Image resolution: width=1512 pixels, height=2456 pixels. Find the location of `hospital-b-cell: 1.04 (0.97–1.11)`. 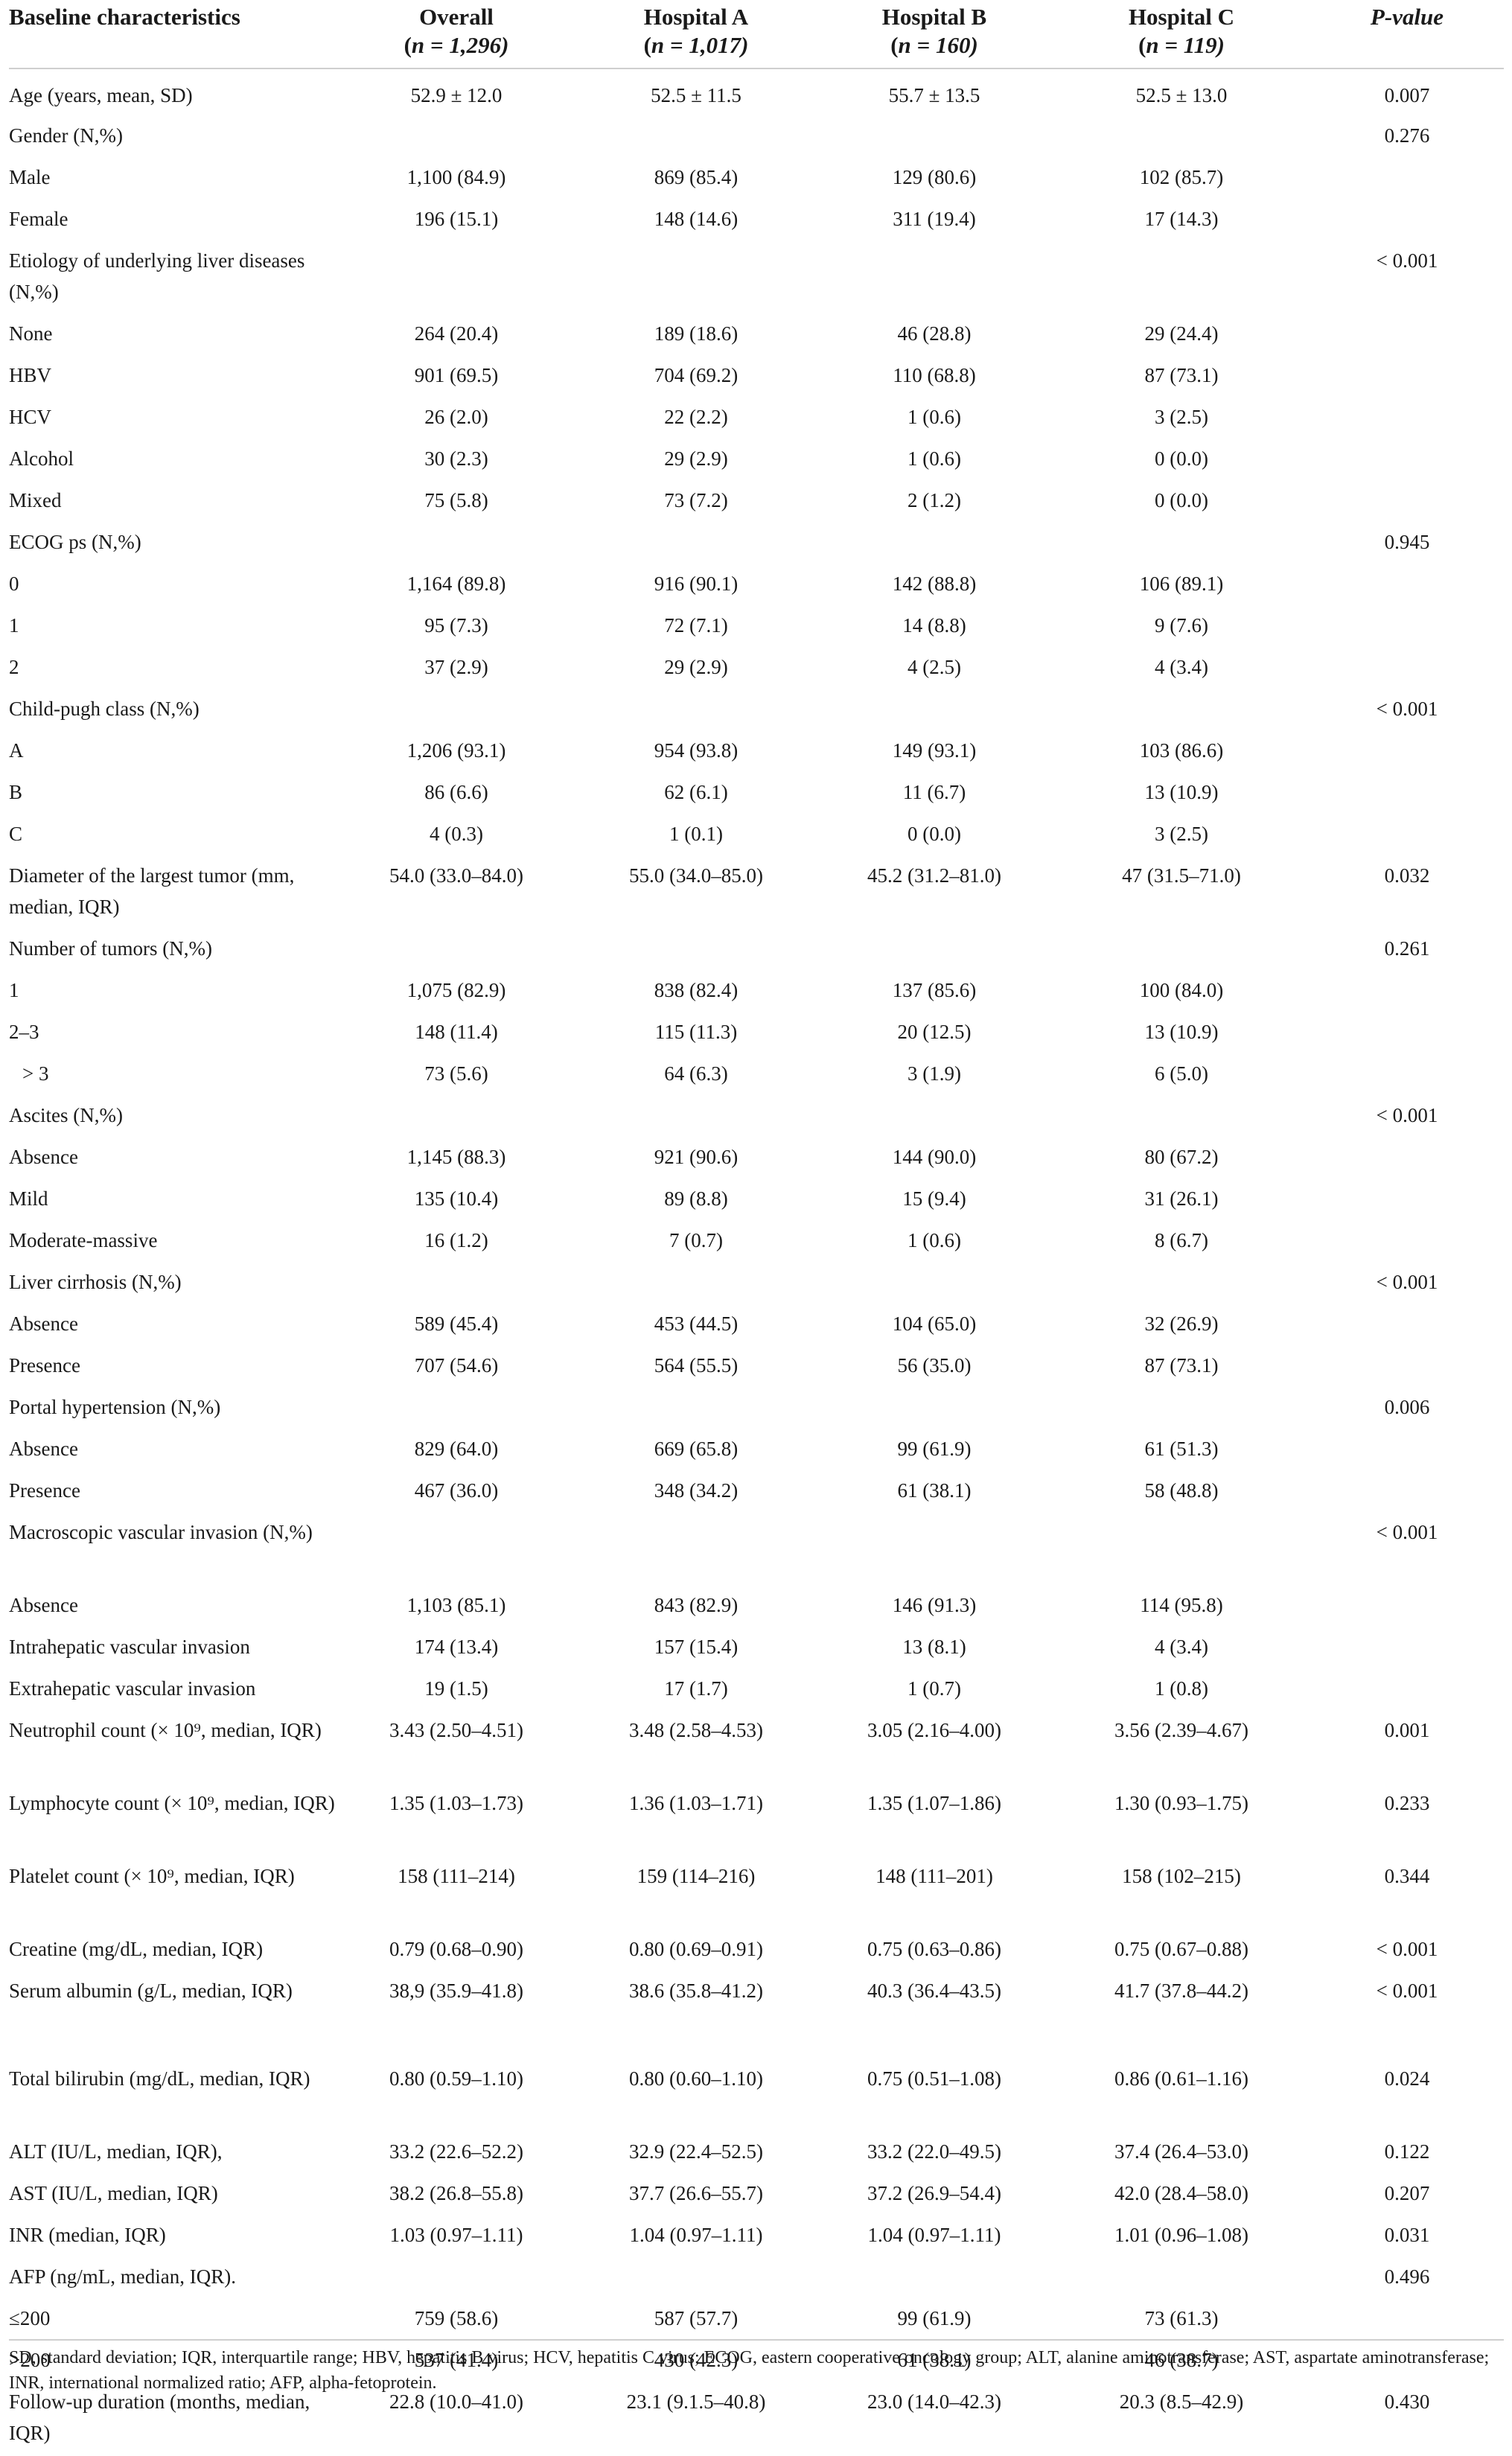

hospital-b-cell: 1.04 (0.97–1.11) is located at coordinates (934, 2235).